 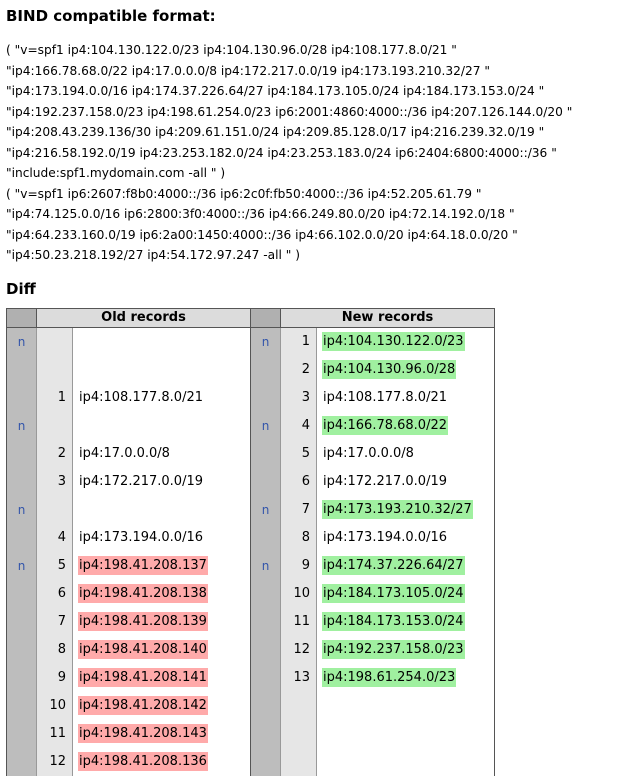 I want to click on diff-row: 10 ip4:198.41.208.142, so click(x=250, y=705).